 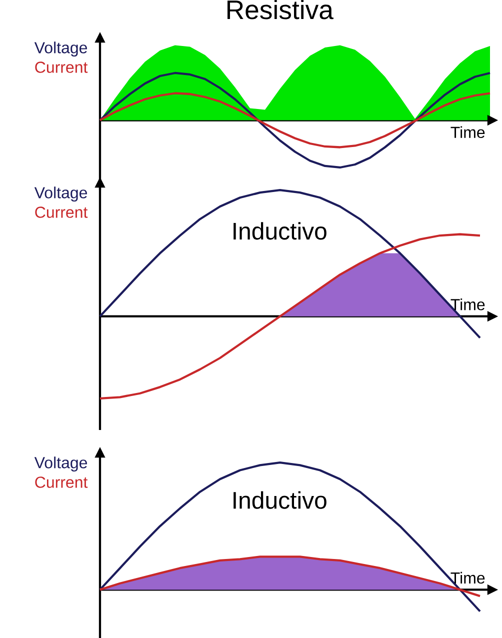 I want to click on chart-title: Resistiva, so click(x=281, y=10).